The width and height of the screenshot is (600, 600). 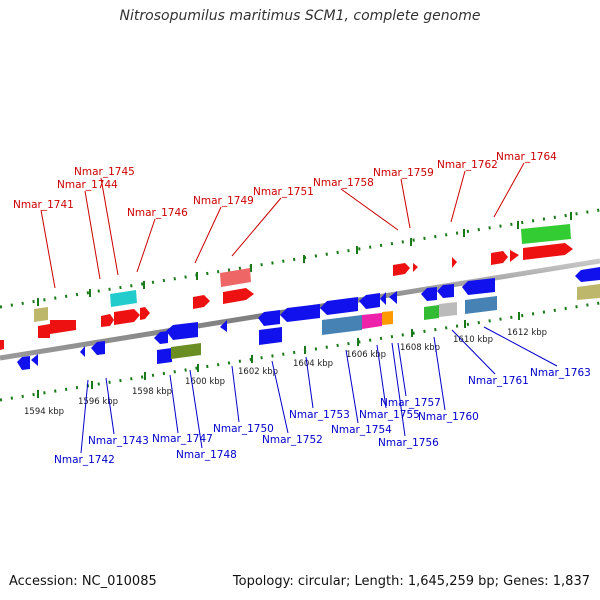 I want to click on gene-label: Nmar_1749, so click(x=223, y=201).